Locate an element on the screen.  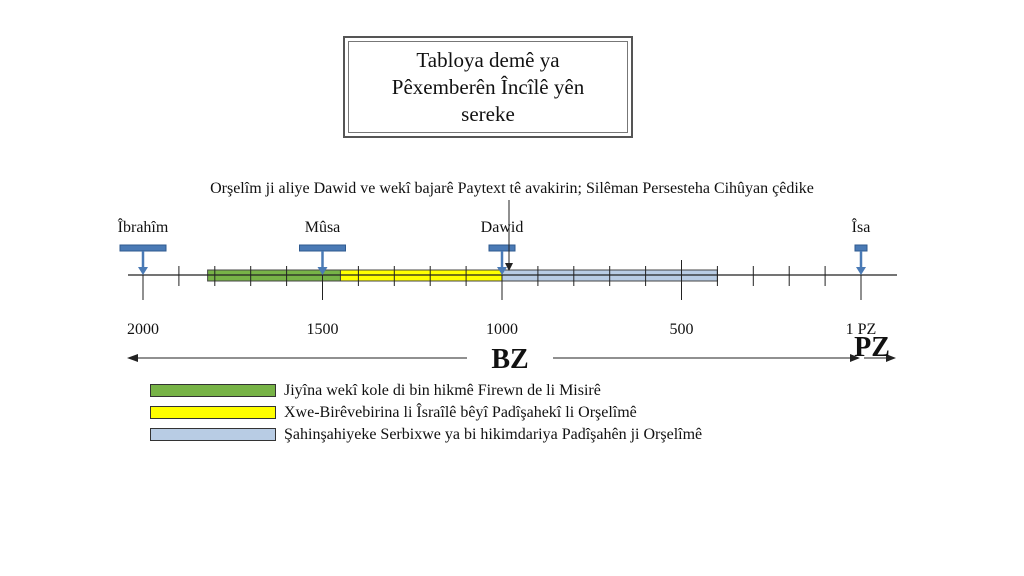
prophet-label-ibrahim: Îbrahîm is located at coordinates (143, 226).